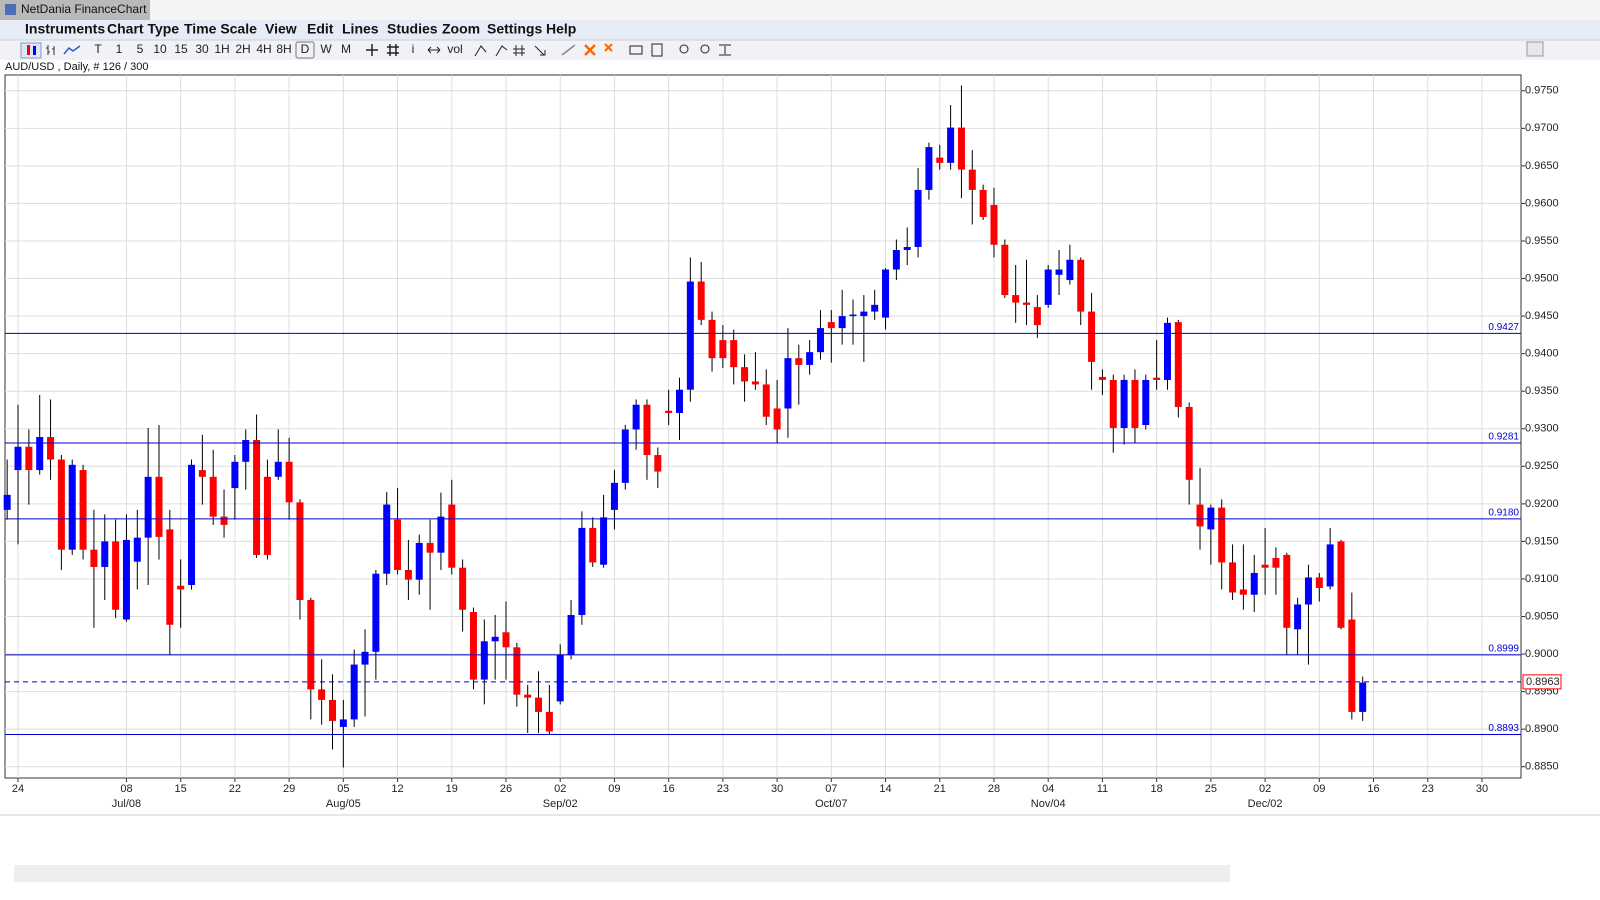 This screenshot has width=1600, height=900. I want to click on menu-item: Time Scale, so click(220, 29).